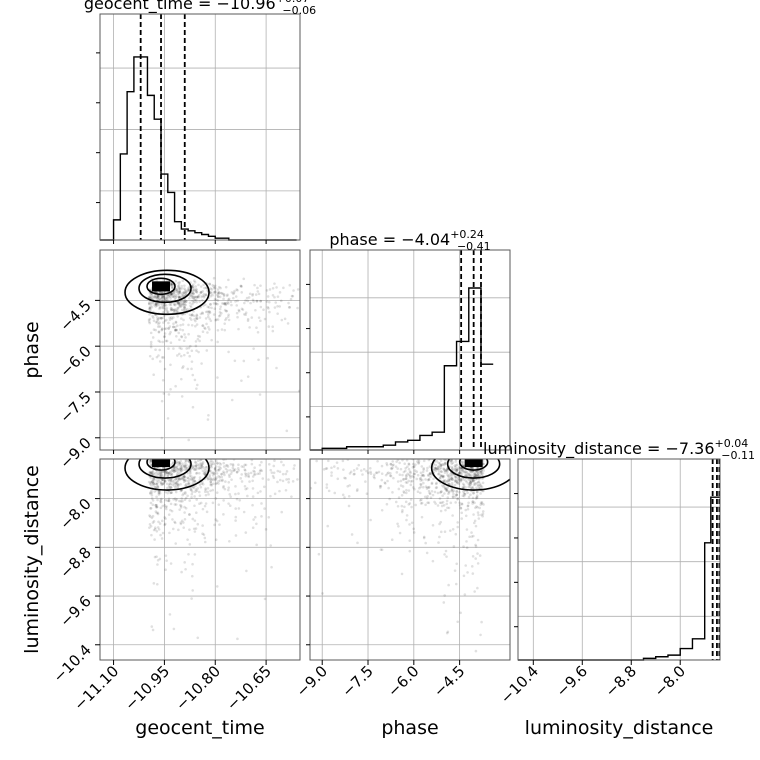  Describe the element at coordinates (32, 349) in the screenshot. I see `y-axis-label-phase: phase` at that location.